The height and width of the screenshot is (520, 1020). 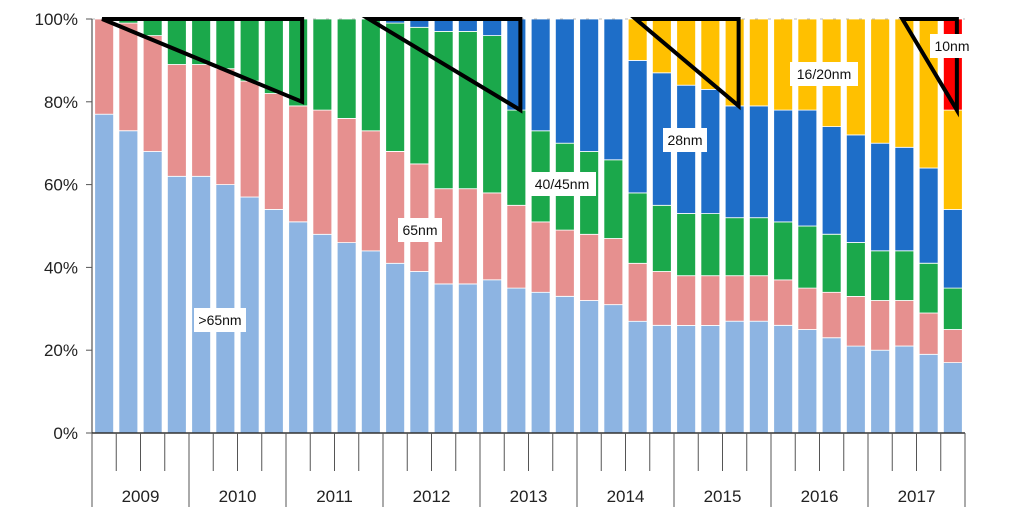 I want to click on series-label: >65nm, so click(x=219, y=320).